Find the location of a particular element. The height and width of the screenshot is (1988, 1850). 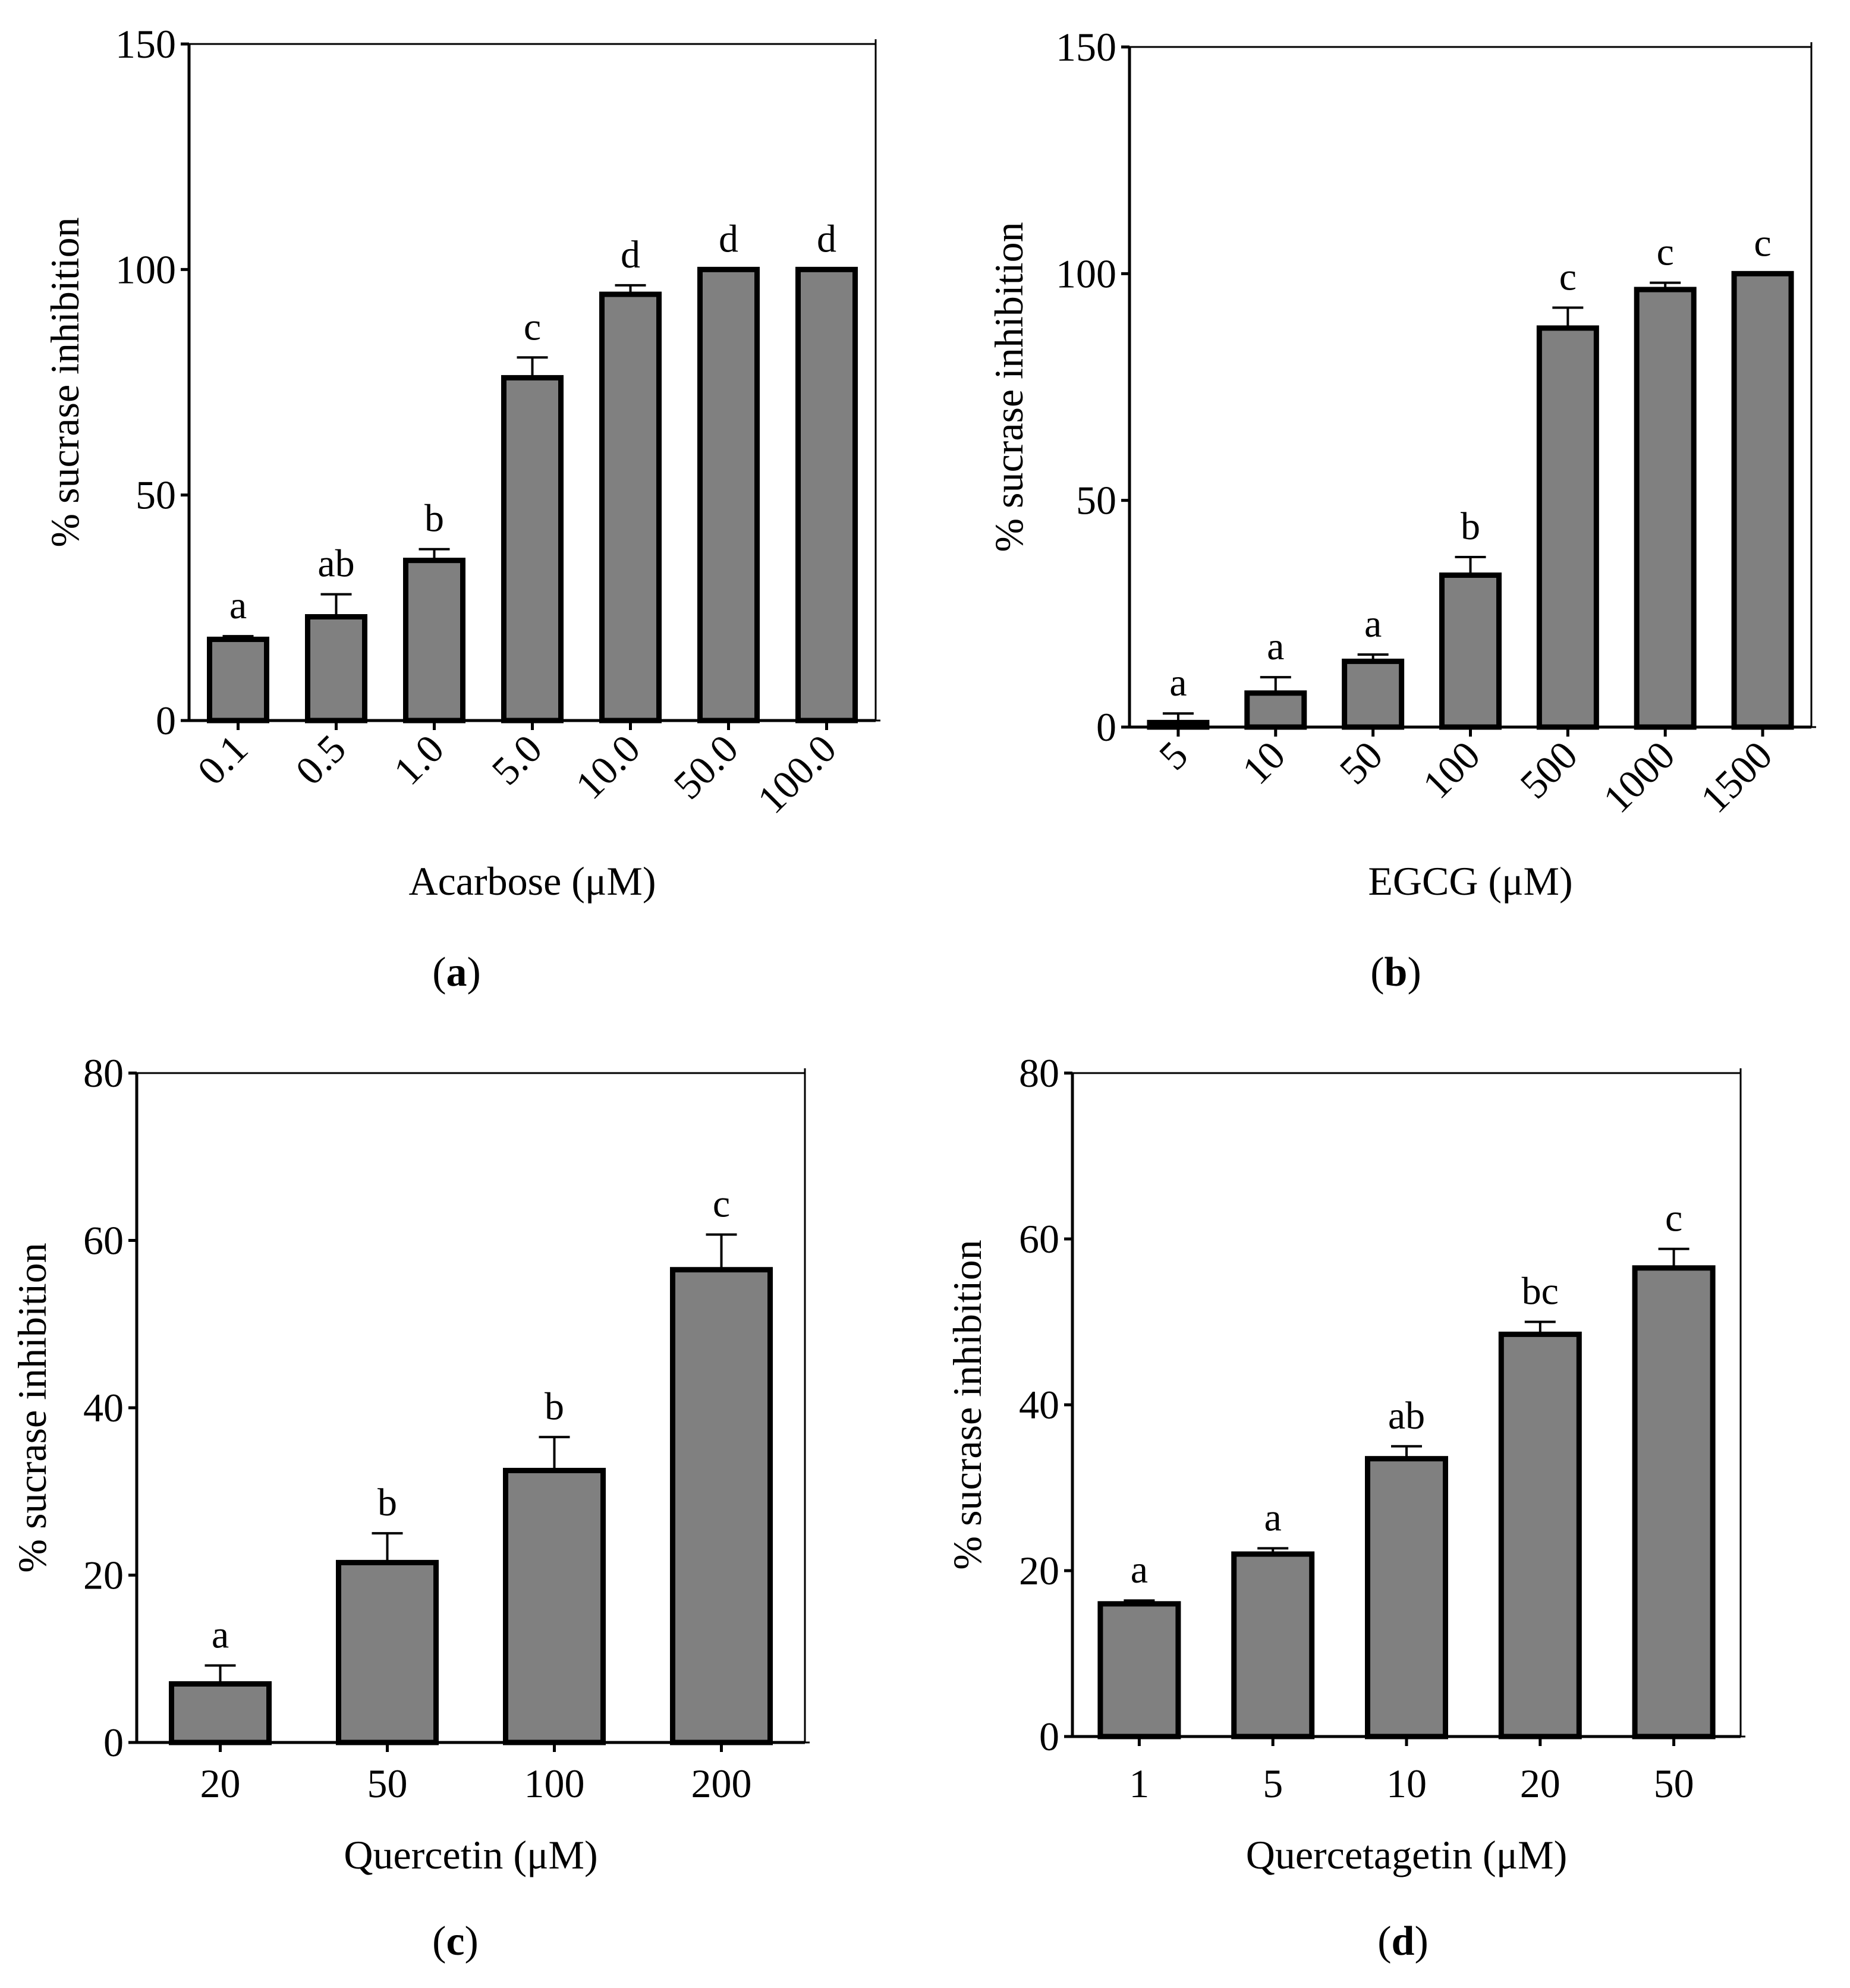

x-tick-label: 100.0 is located at coordinates (796, 774).